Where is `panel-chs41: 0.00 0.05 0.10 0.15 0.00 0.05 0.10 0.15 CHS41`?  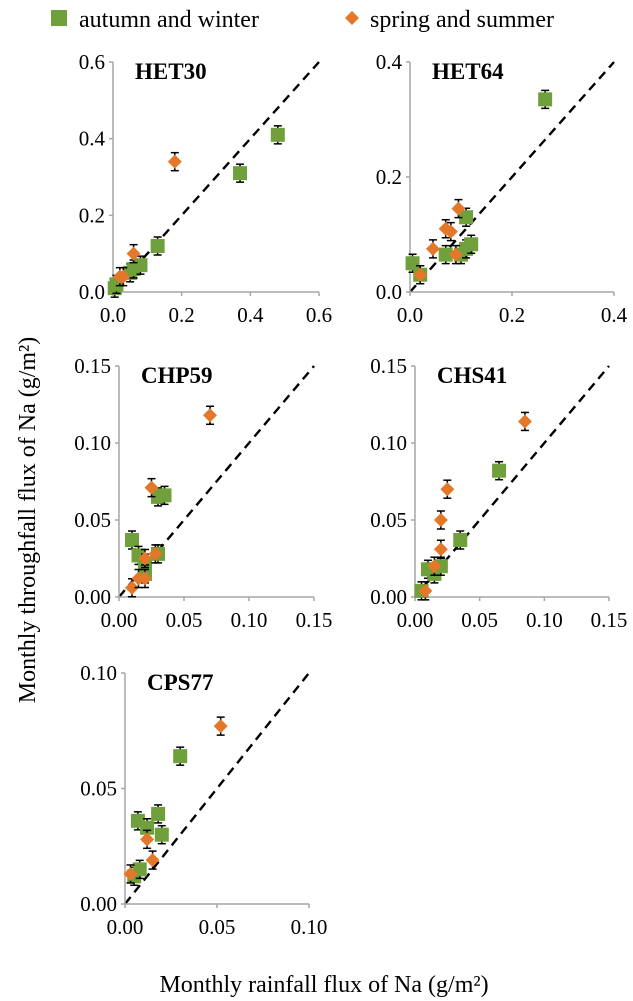 panel-chs41: 0.00 0.05 0.10 0.15 0.00 0.05 0.10 0.15 CHS41 is located at coordinates (498, 493).